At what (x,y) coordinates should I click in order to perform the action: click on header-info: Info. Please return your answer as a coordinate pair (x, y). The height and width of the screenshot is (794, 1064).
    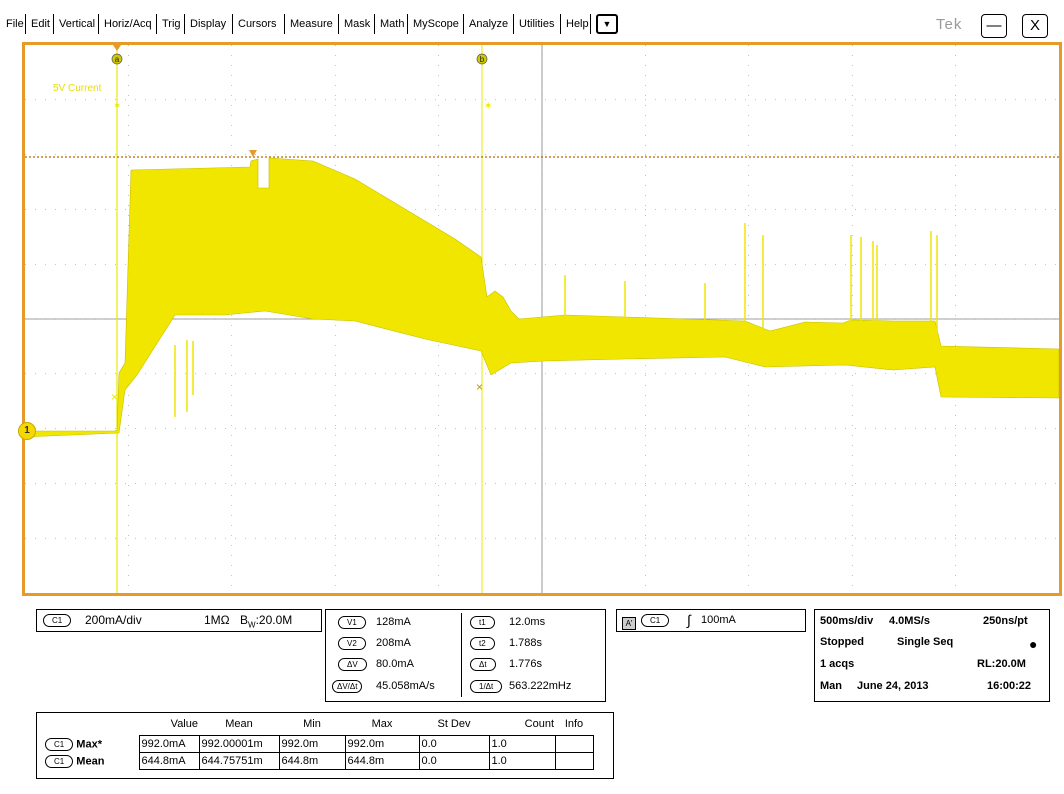
    Looking at the image, I should click on (574, 724).